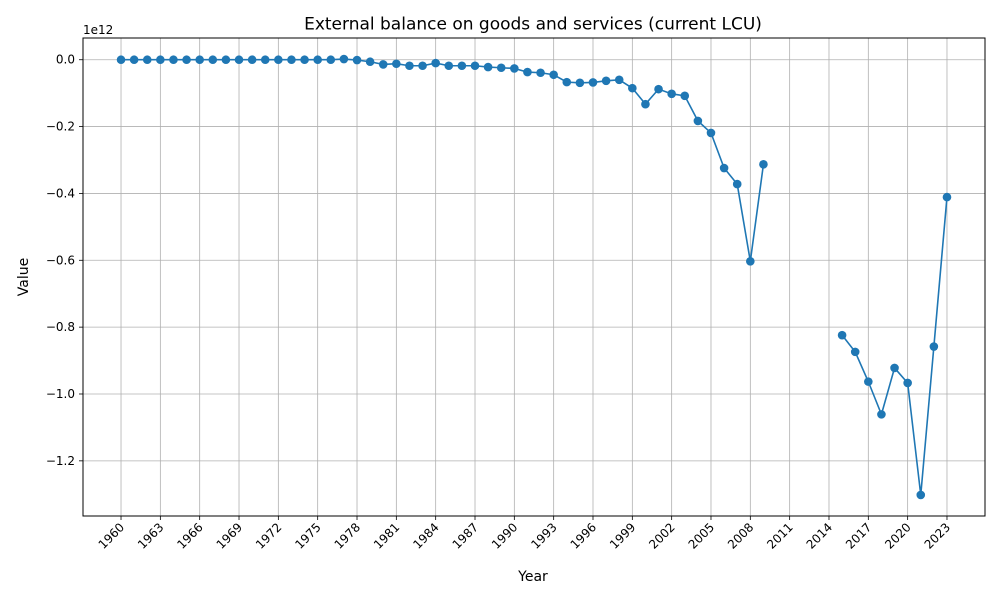  Describe the element at coordinates (532, 577) in the screenshot. I see `x-axis-label: Year` at that location.